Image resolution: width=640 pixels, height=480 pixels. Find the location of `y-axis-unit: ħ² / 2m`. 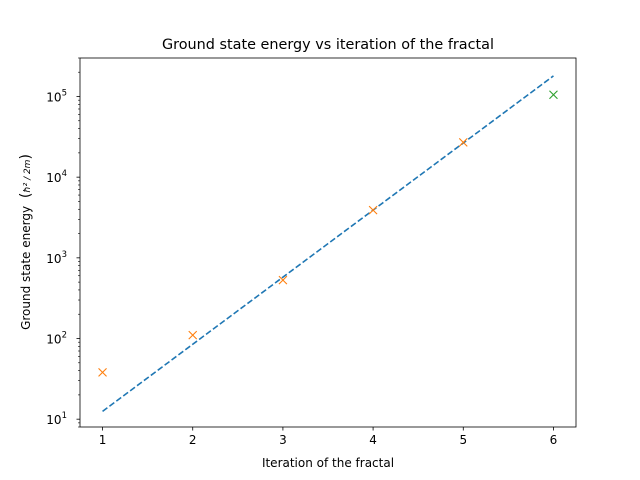

y-axis-unit: ħ² / 2m is located at coordinates (28, 175).